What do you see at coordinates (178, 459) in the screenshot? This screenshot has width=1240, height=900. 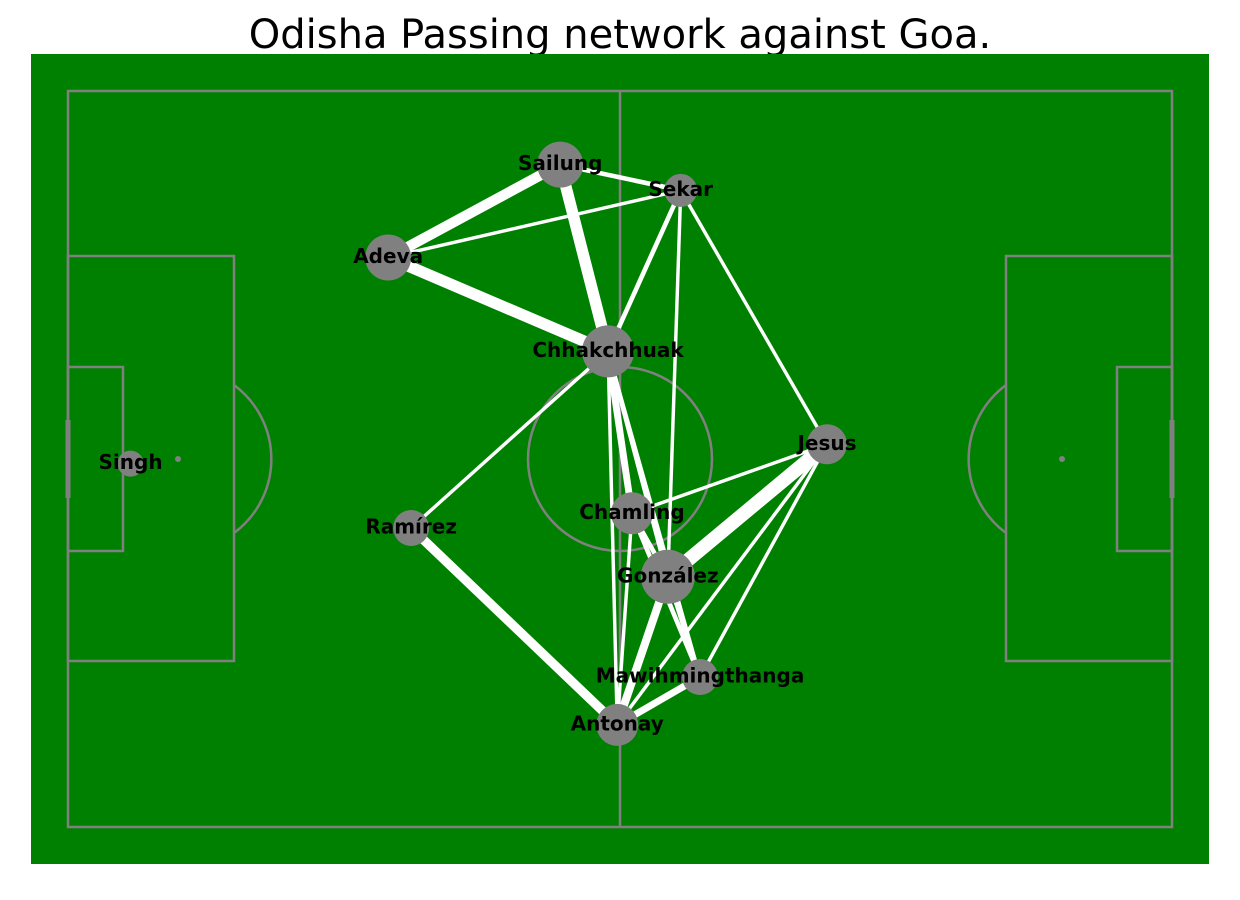 I see `left-penalty-spot` at bounding box center [178, 459].